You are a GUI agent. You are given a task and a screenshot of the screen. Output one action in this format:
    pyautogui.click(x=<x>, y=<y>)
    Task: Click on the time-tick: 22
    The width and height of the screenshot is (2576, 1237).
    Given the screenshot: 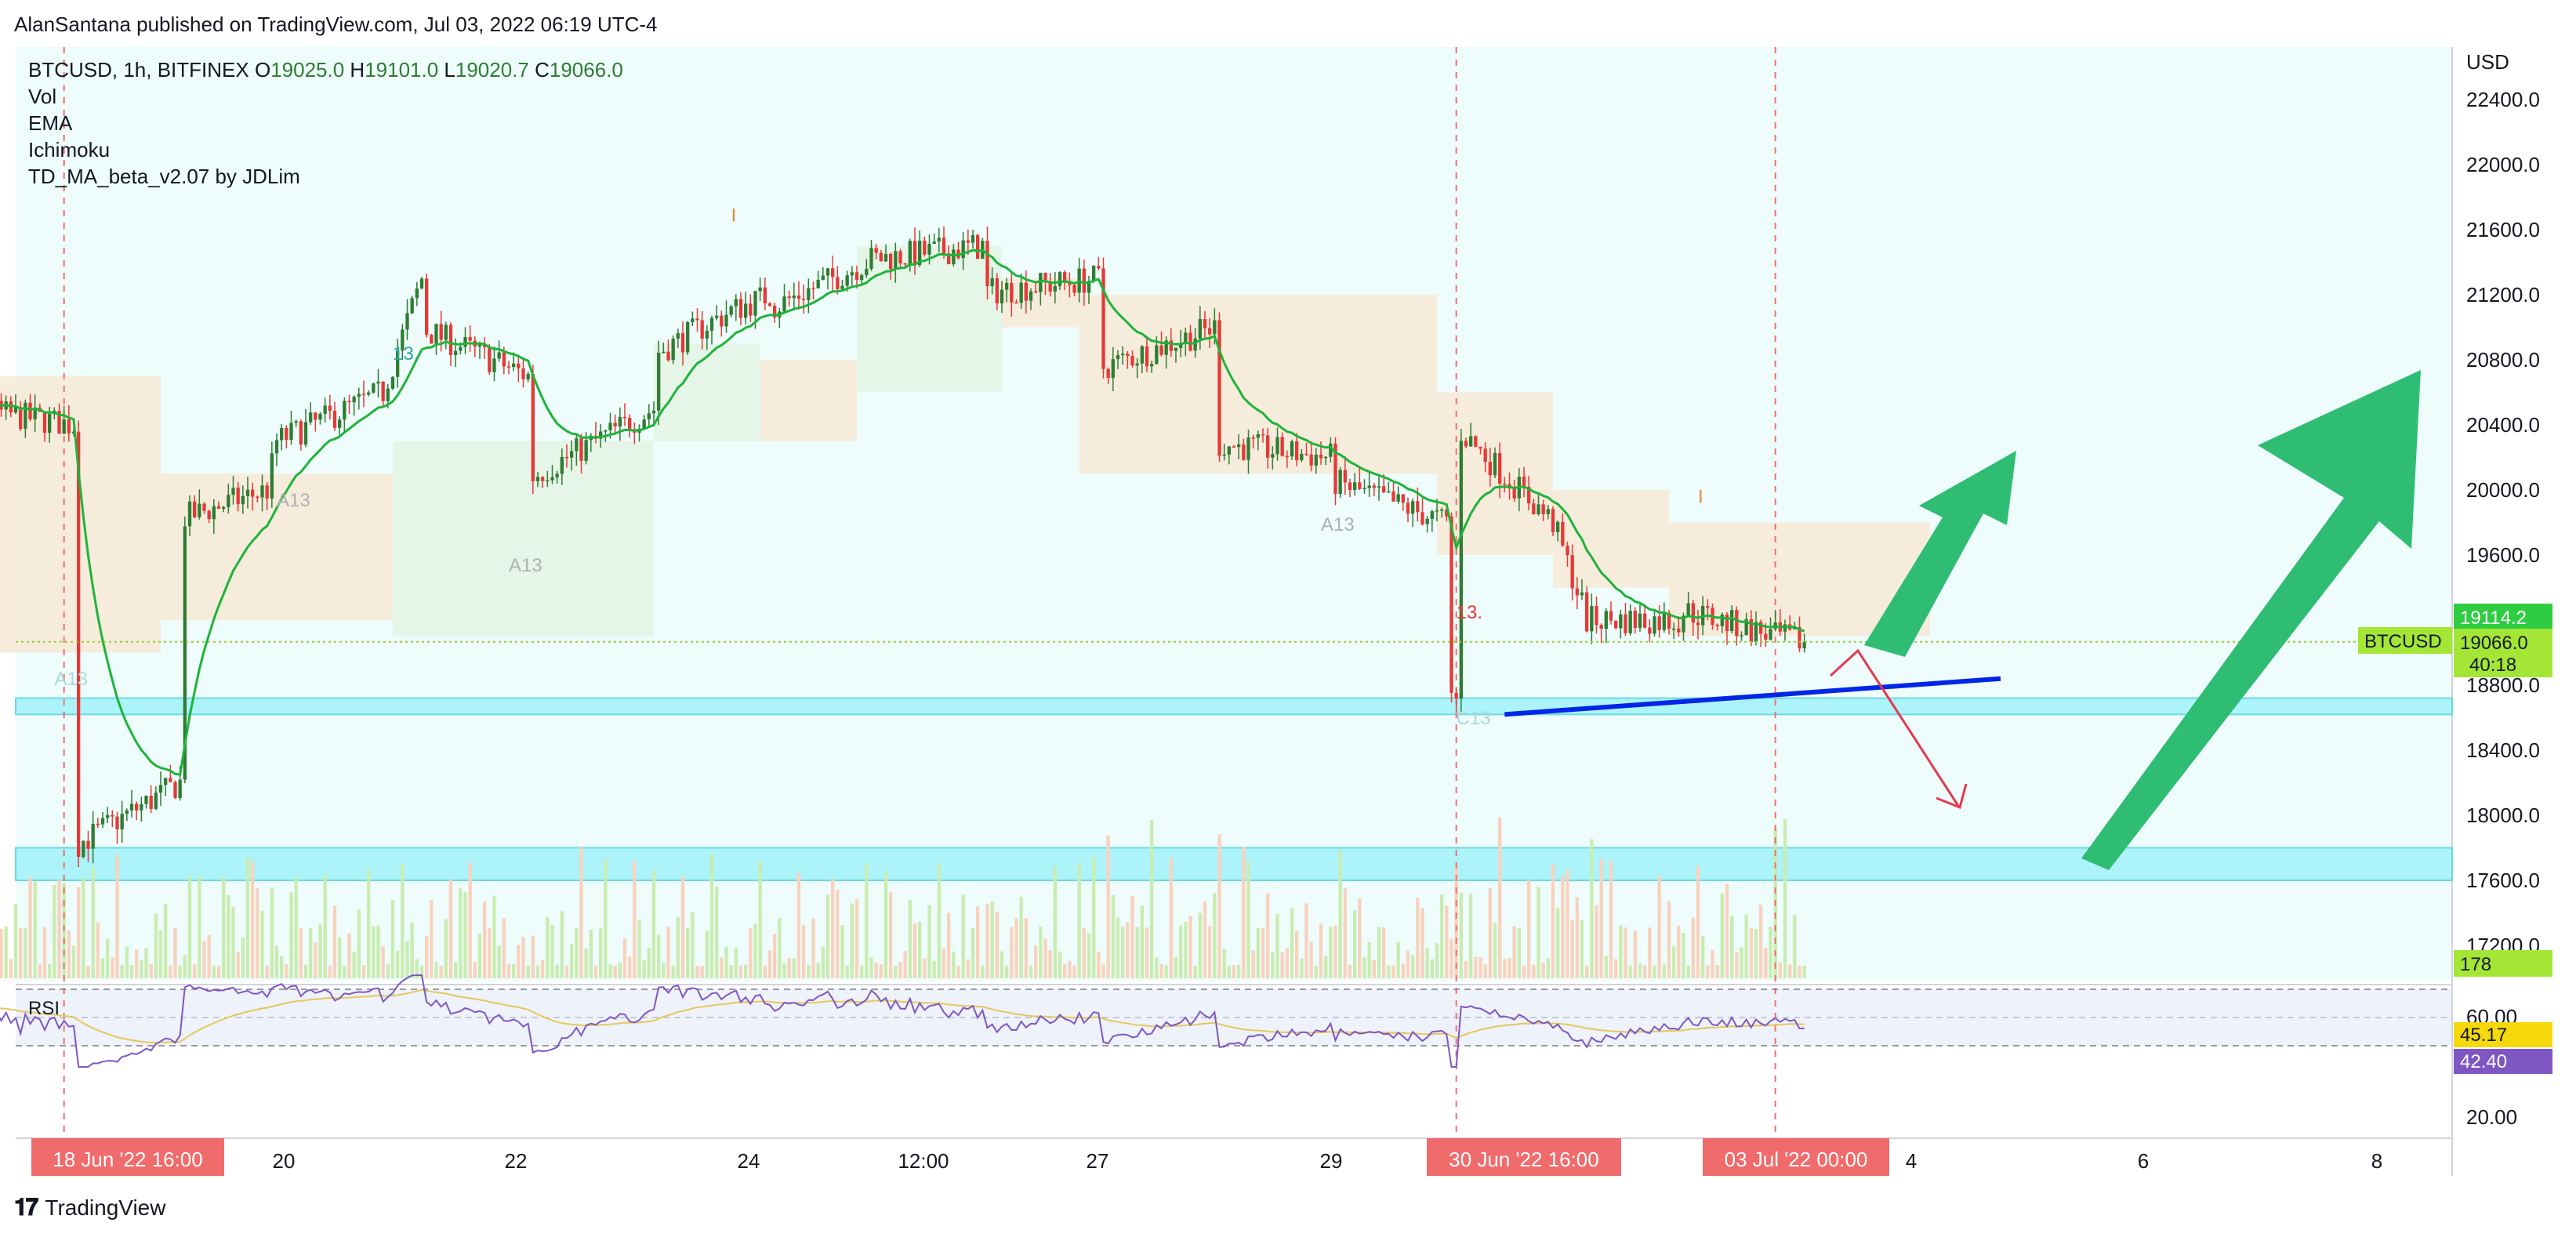 What is the action you would take?
    pyautogui.click(x=516, y=1161)
    